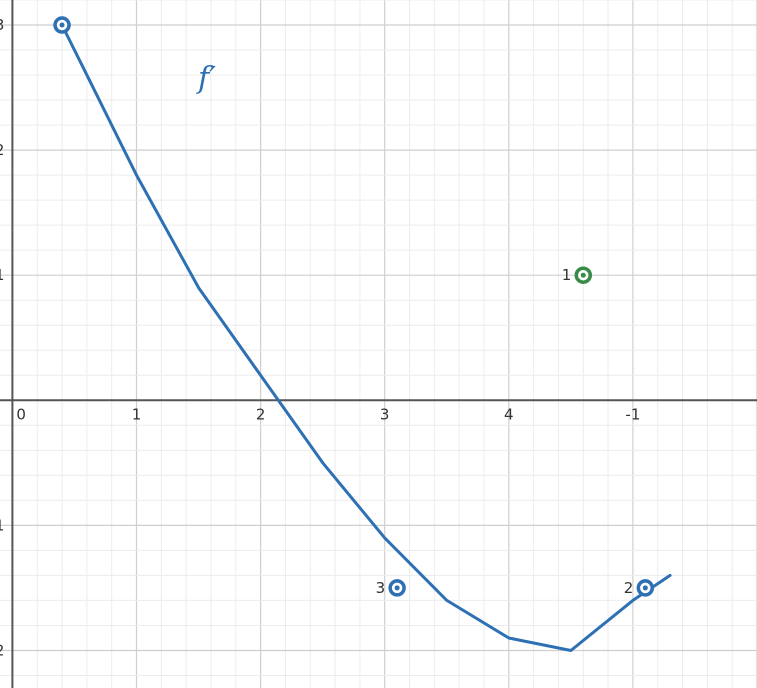 Image resolution: width=757 pixels, height=688 pixels. What do you see at coordinates (577, 275) in the screenshot?
I see `labeled-point: 1` at bounding box center [577, 275].